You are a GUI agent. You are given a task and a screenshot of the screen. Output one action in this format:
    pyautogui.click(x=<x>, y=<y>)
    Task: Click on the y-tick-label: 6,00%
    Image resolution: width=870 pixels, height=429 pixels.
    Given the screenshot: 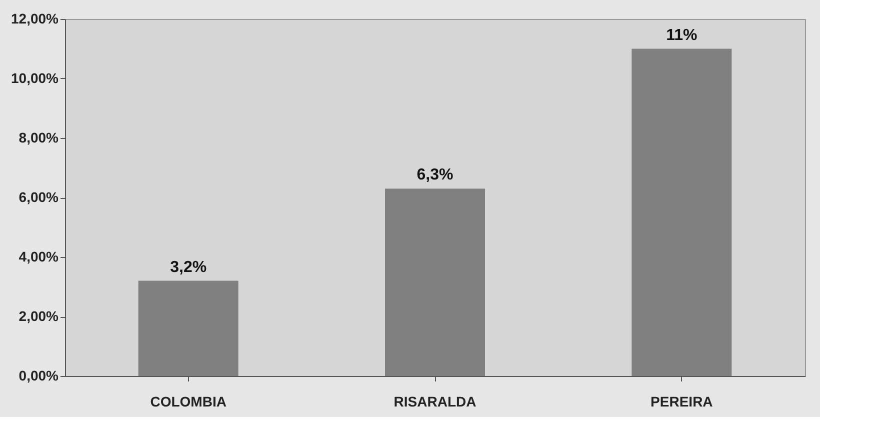 What is the action you would take?
    pyautogui.click(x=39, y=197)
    